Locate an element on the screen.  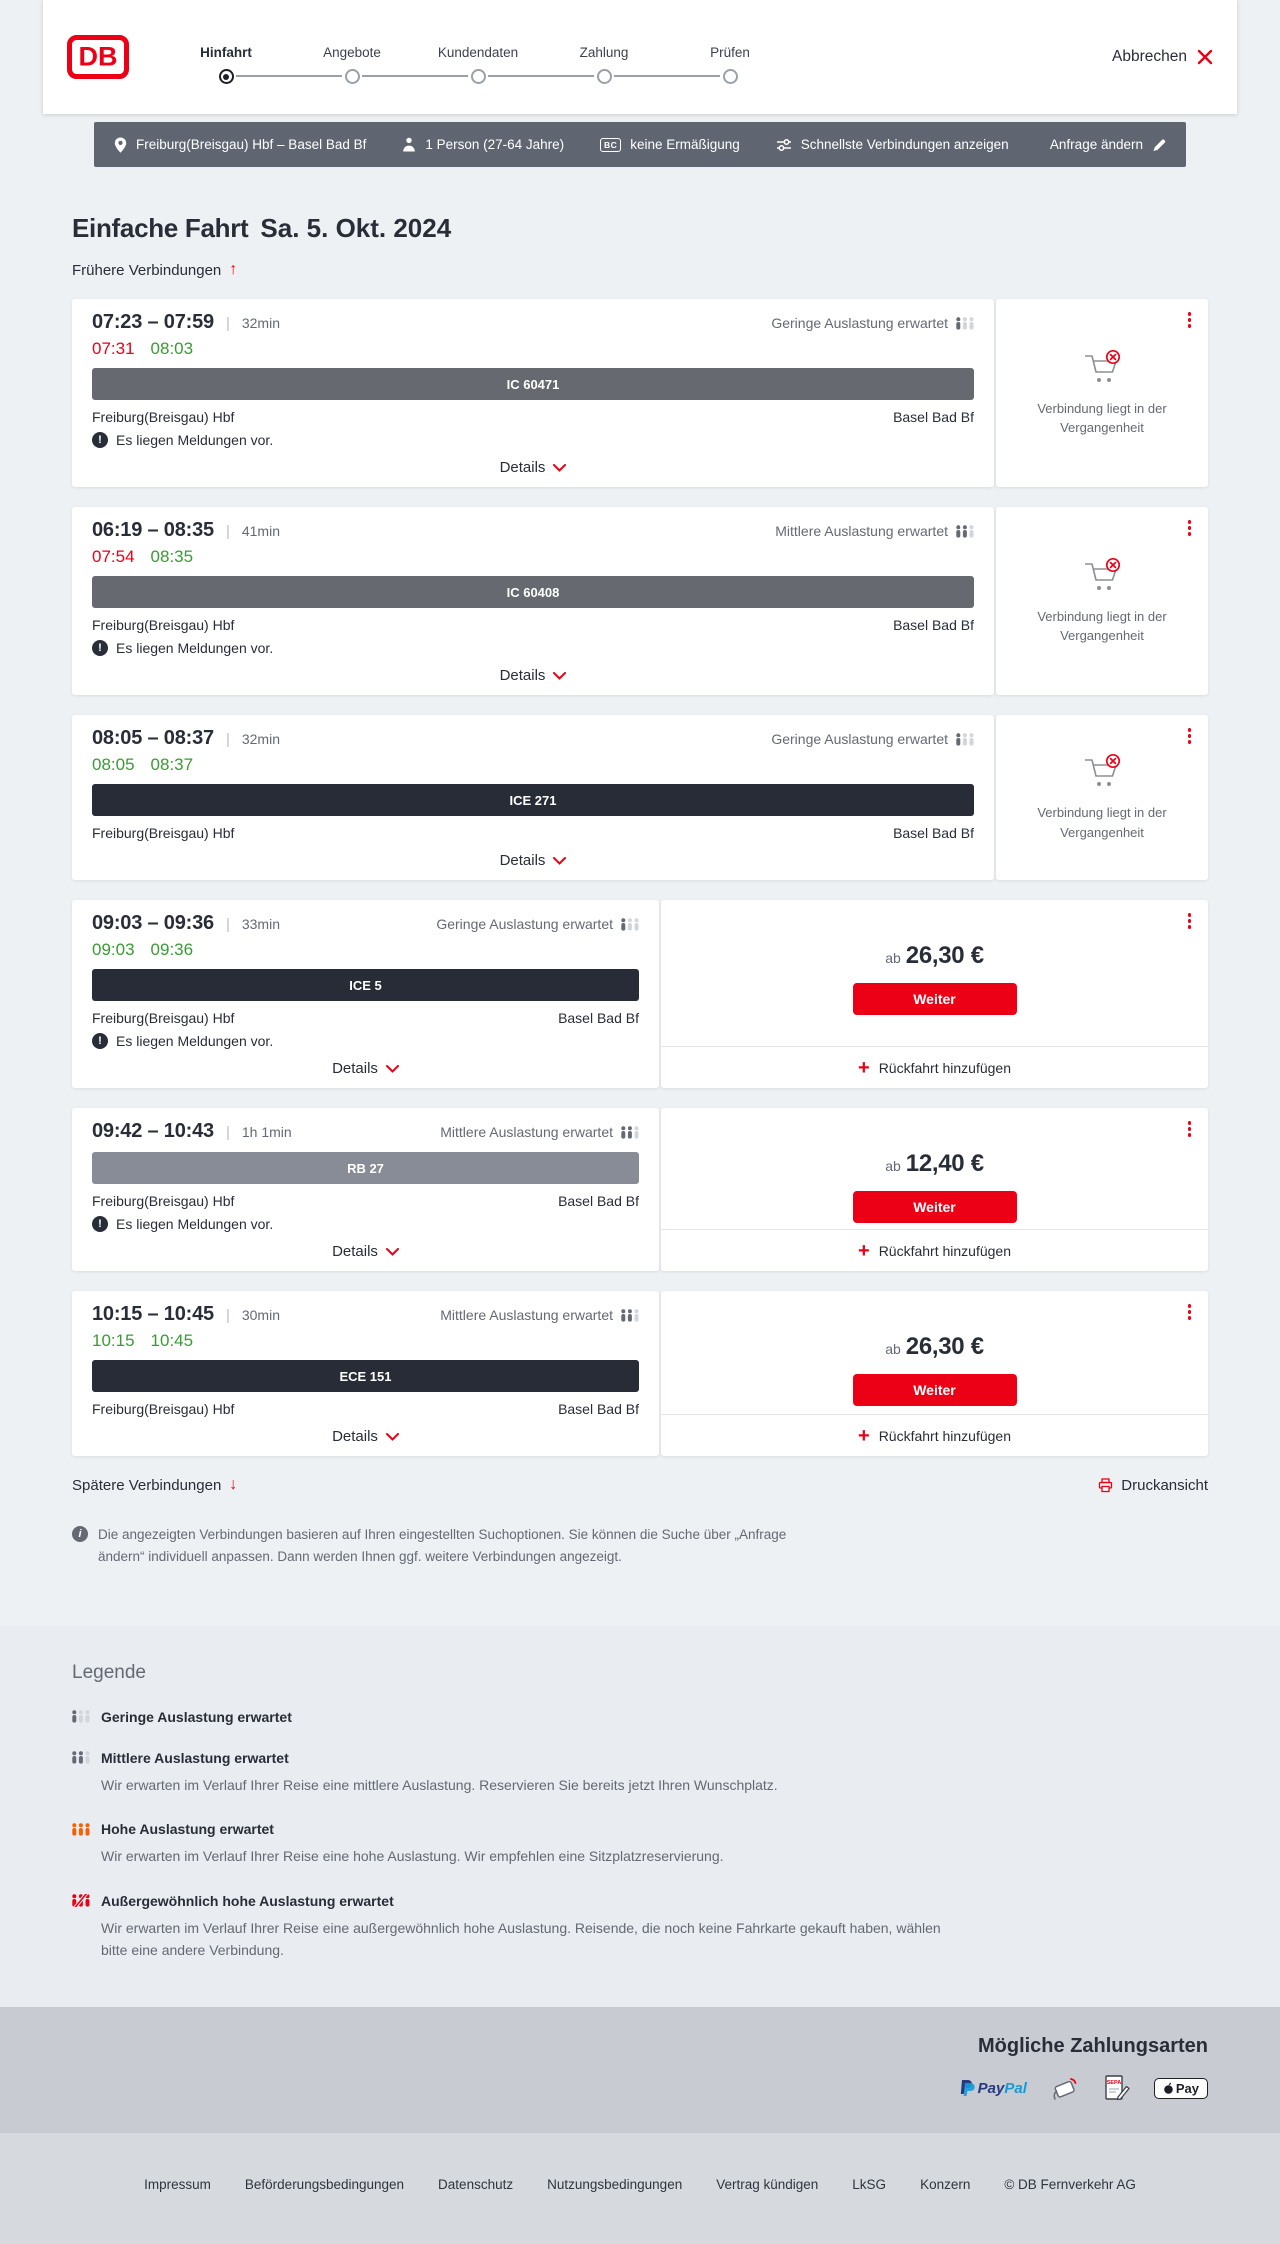
train-band: IC 60471 is located at coordinates (533, 384).